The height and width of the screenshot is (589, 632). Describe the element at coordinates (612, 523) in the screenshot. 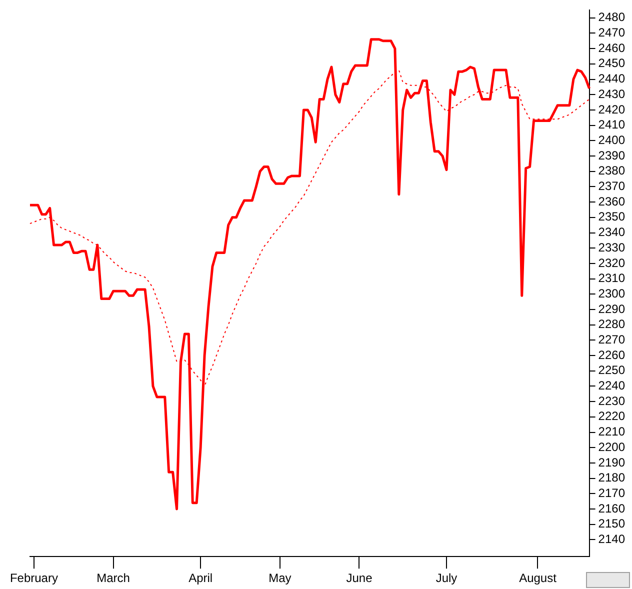

I see `y-tick-label: 2150` at that location.